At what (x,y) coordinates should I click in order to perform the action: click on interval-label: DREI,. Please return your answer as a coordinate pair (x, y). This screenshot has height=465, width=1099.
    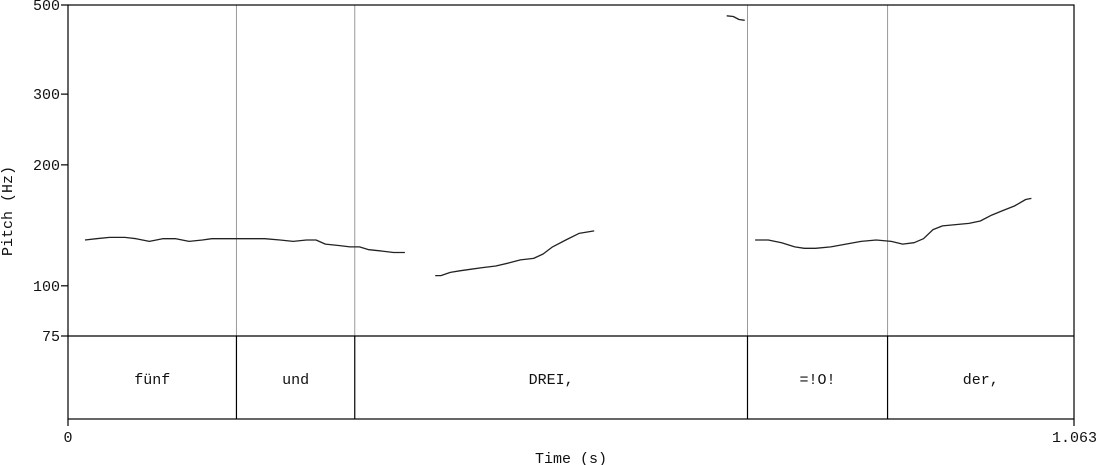
    Looking at the image, I should click on (551, 380).